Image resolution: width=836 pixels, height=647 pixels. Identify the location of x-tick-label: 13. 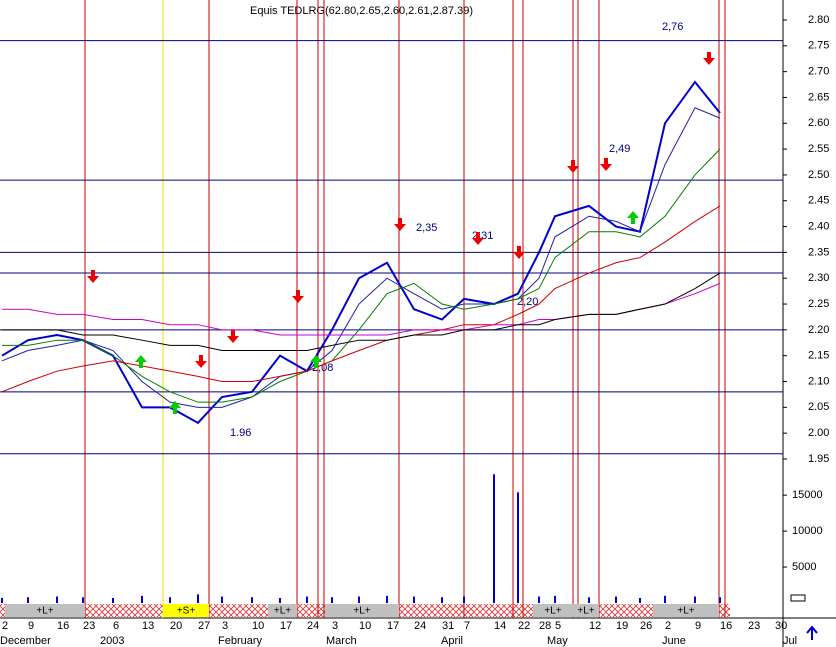
(148, 626).